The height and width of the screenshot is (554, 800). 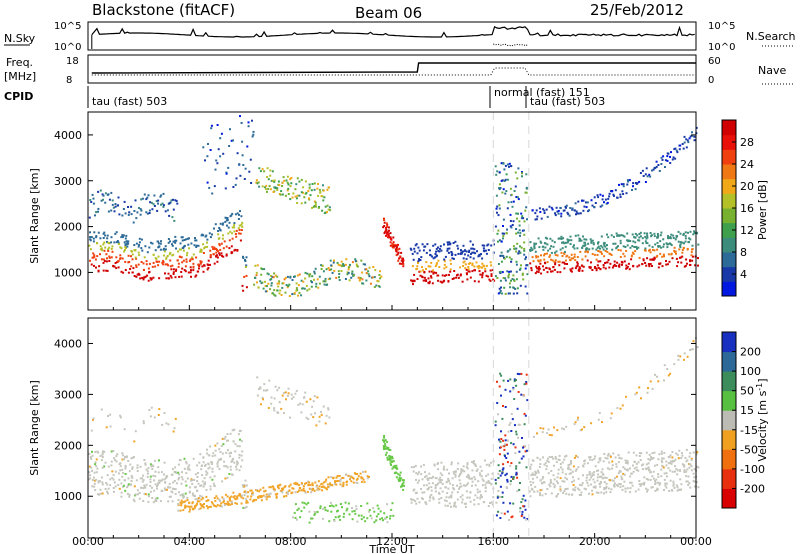 What do you see at coordinates (743, 252) in the screenshot?
I see `power-colorbar-label: 8` at bounding box center [743, 252].